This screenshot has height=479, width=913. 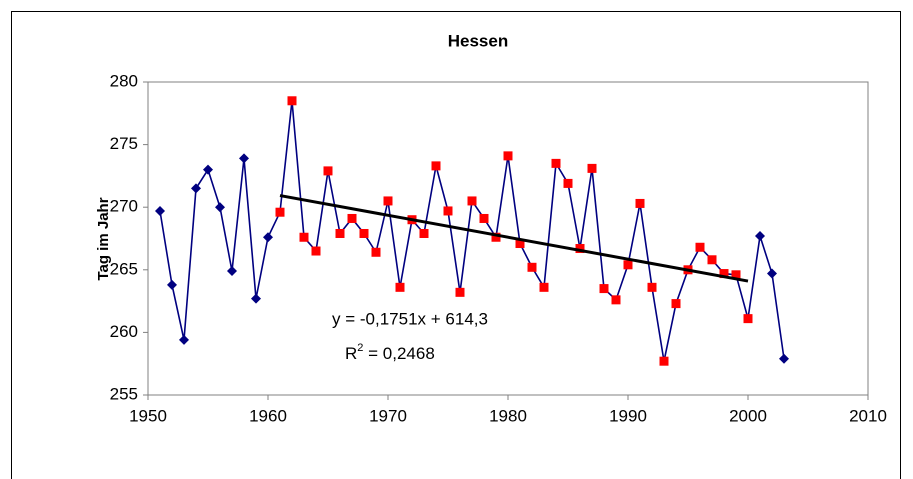 What do you see at coordinates (514, 238) in the screenshot?
I see `trendline` at bounding box center [514, 238].